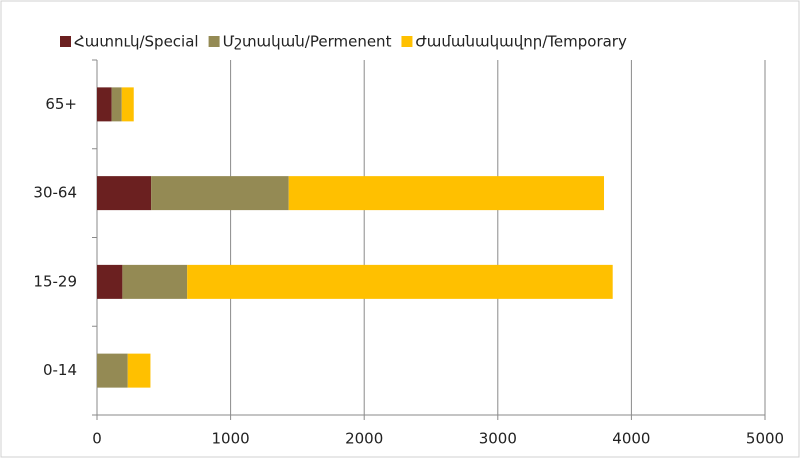 This screenshot has width=801, height=460. I want to click on x-tick-label: 2000, so click(364, 439).